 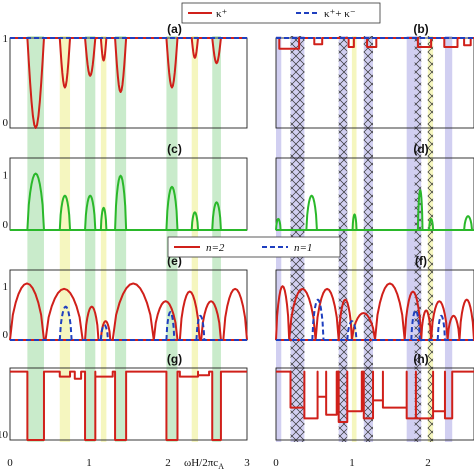 I want to click on legend-mid-box, so click(x=254, y=247).